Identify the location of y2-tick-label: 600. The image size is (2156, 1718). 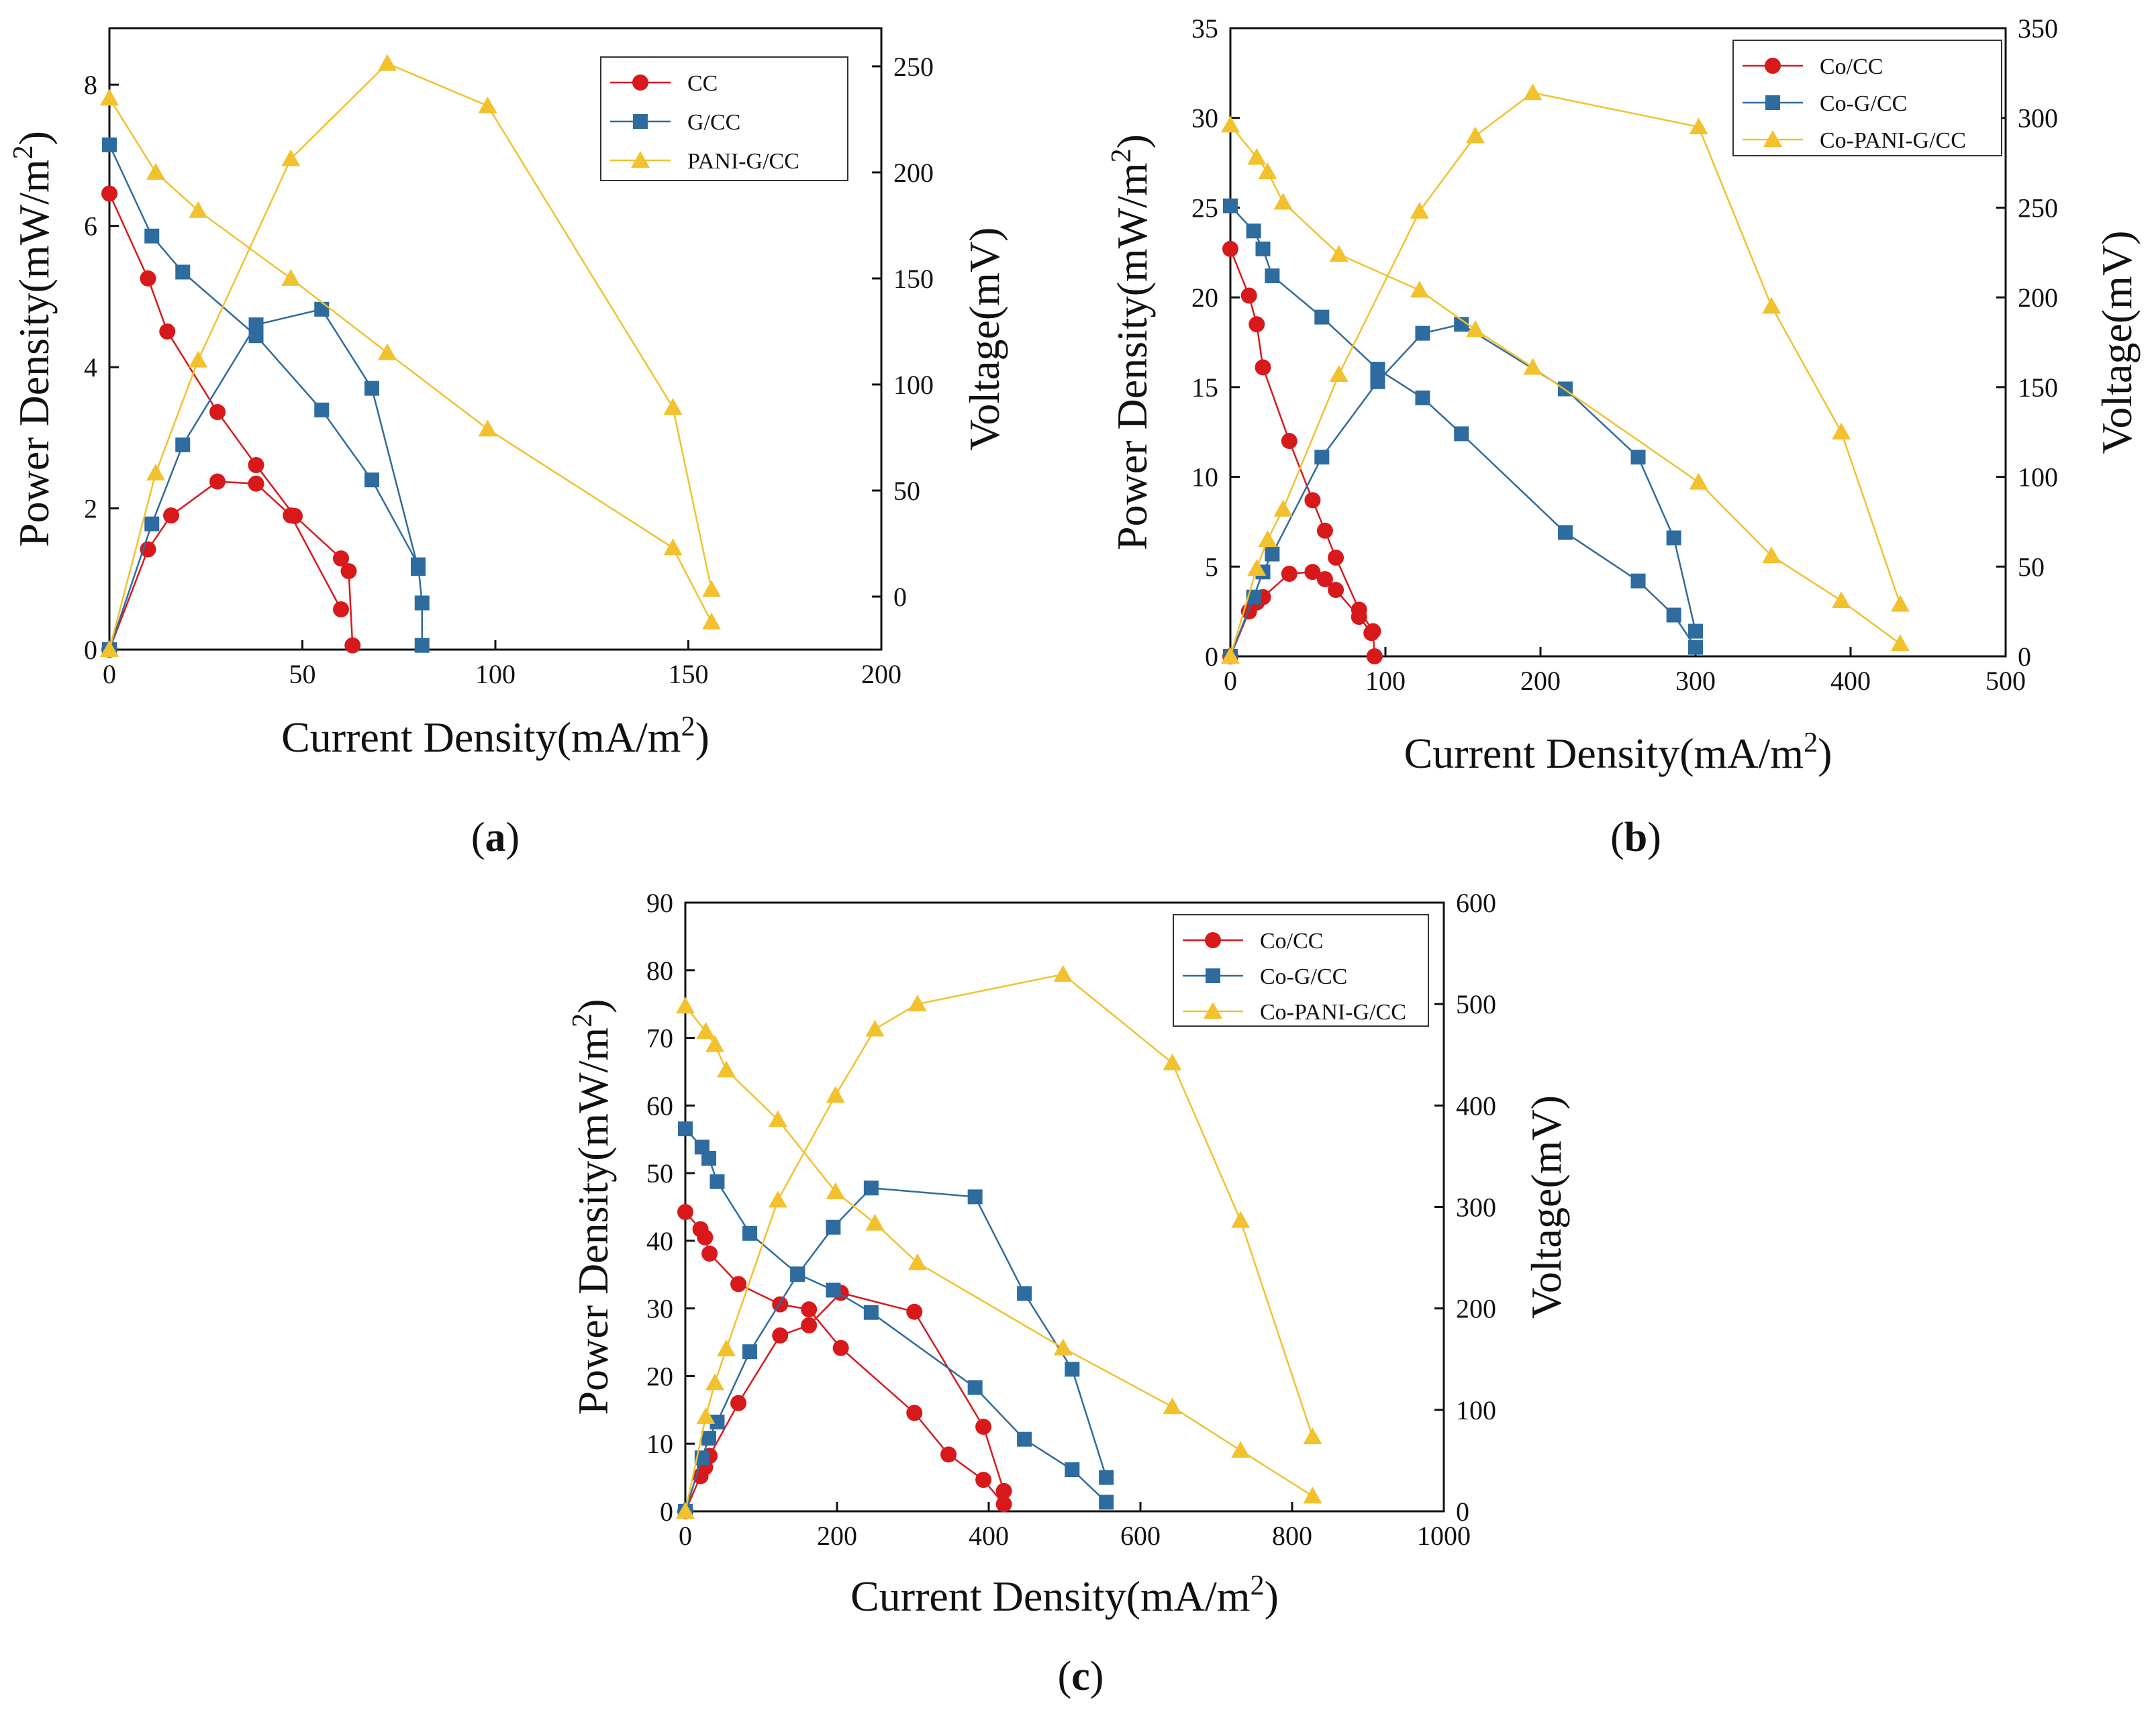
(1476, 903).